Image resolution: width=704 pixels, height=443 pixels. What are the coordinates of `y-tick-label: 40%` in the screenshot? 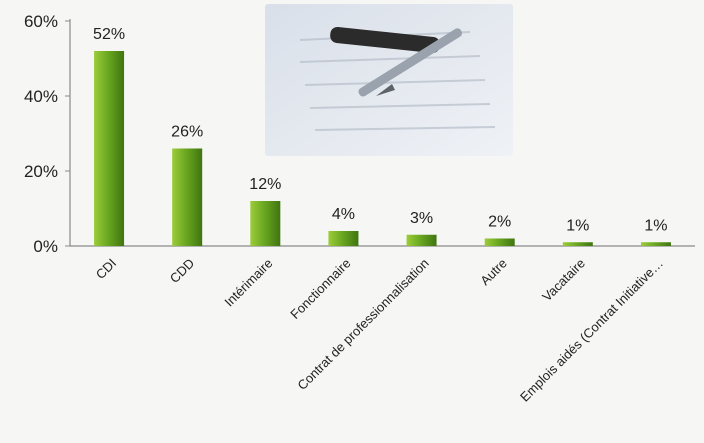 It's located at (41, 96).